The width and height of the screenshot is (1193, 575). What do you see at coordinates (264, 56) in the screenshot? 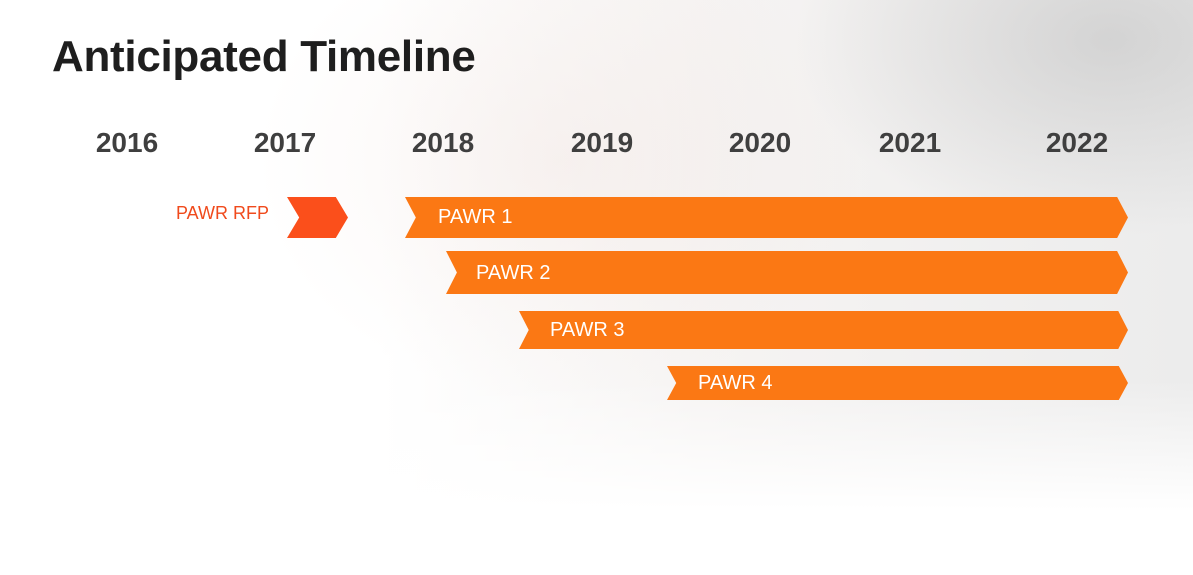
I see `slide-title: Anticipated Timeline` at bounding box center [264, 56].